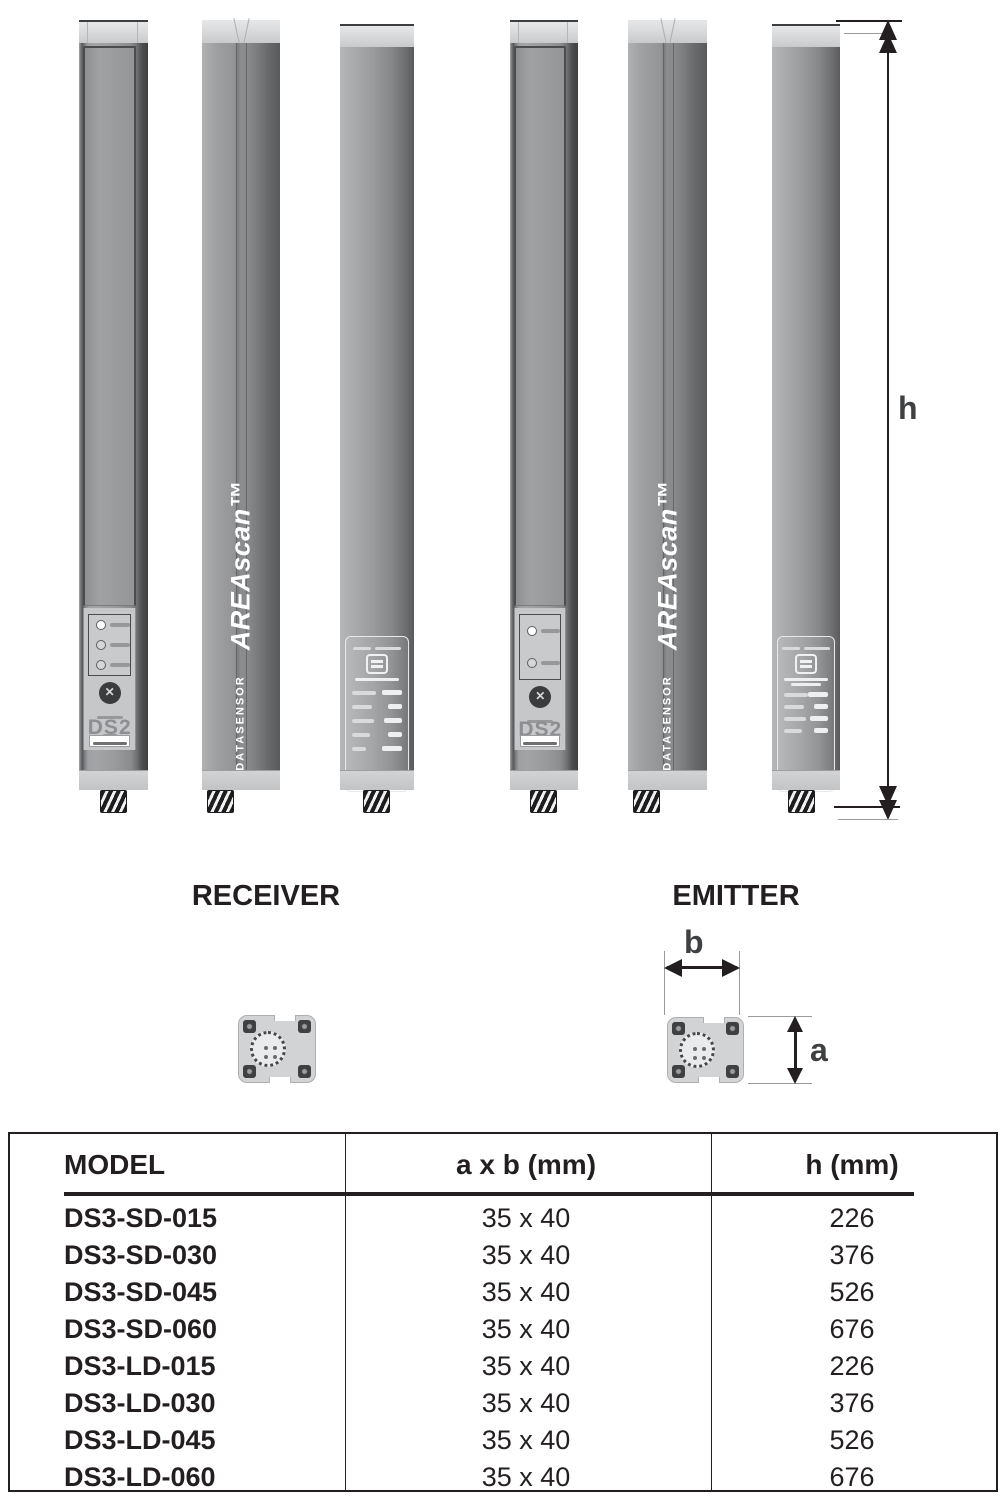  What do you see at coordinates (852, 1403) in the screenshot?
I see `h-cell: 376` at bounding box center [852, 1403].